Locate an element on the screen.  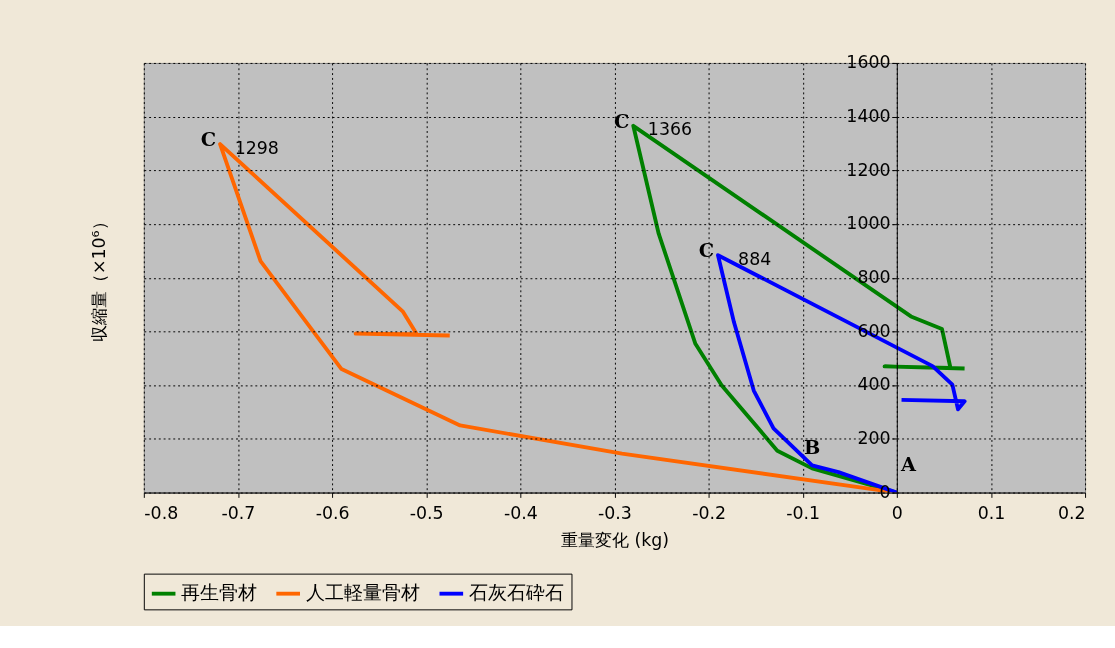
y-tick-label: 0 is located at coordinates (885, 491).